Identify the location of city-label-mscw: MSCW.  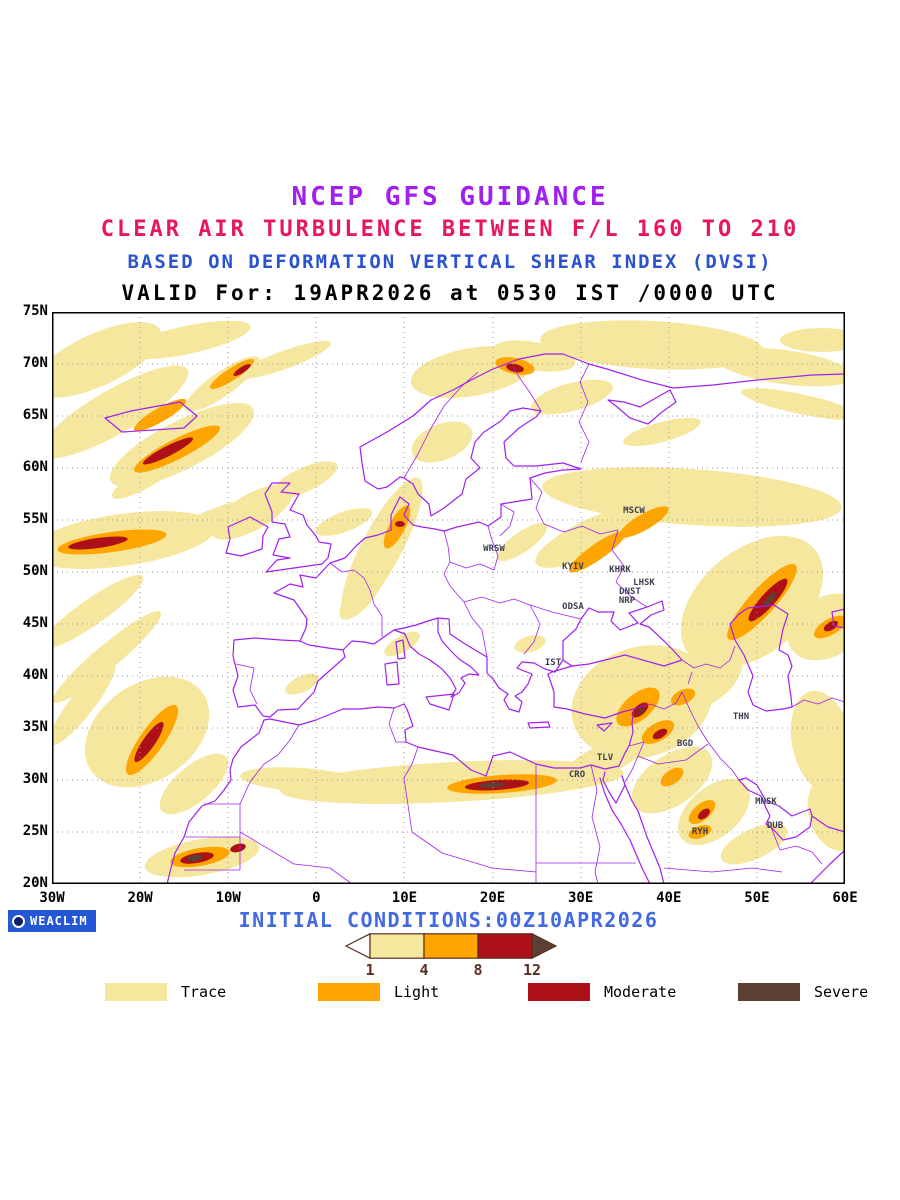
(634, 511).